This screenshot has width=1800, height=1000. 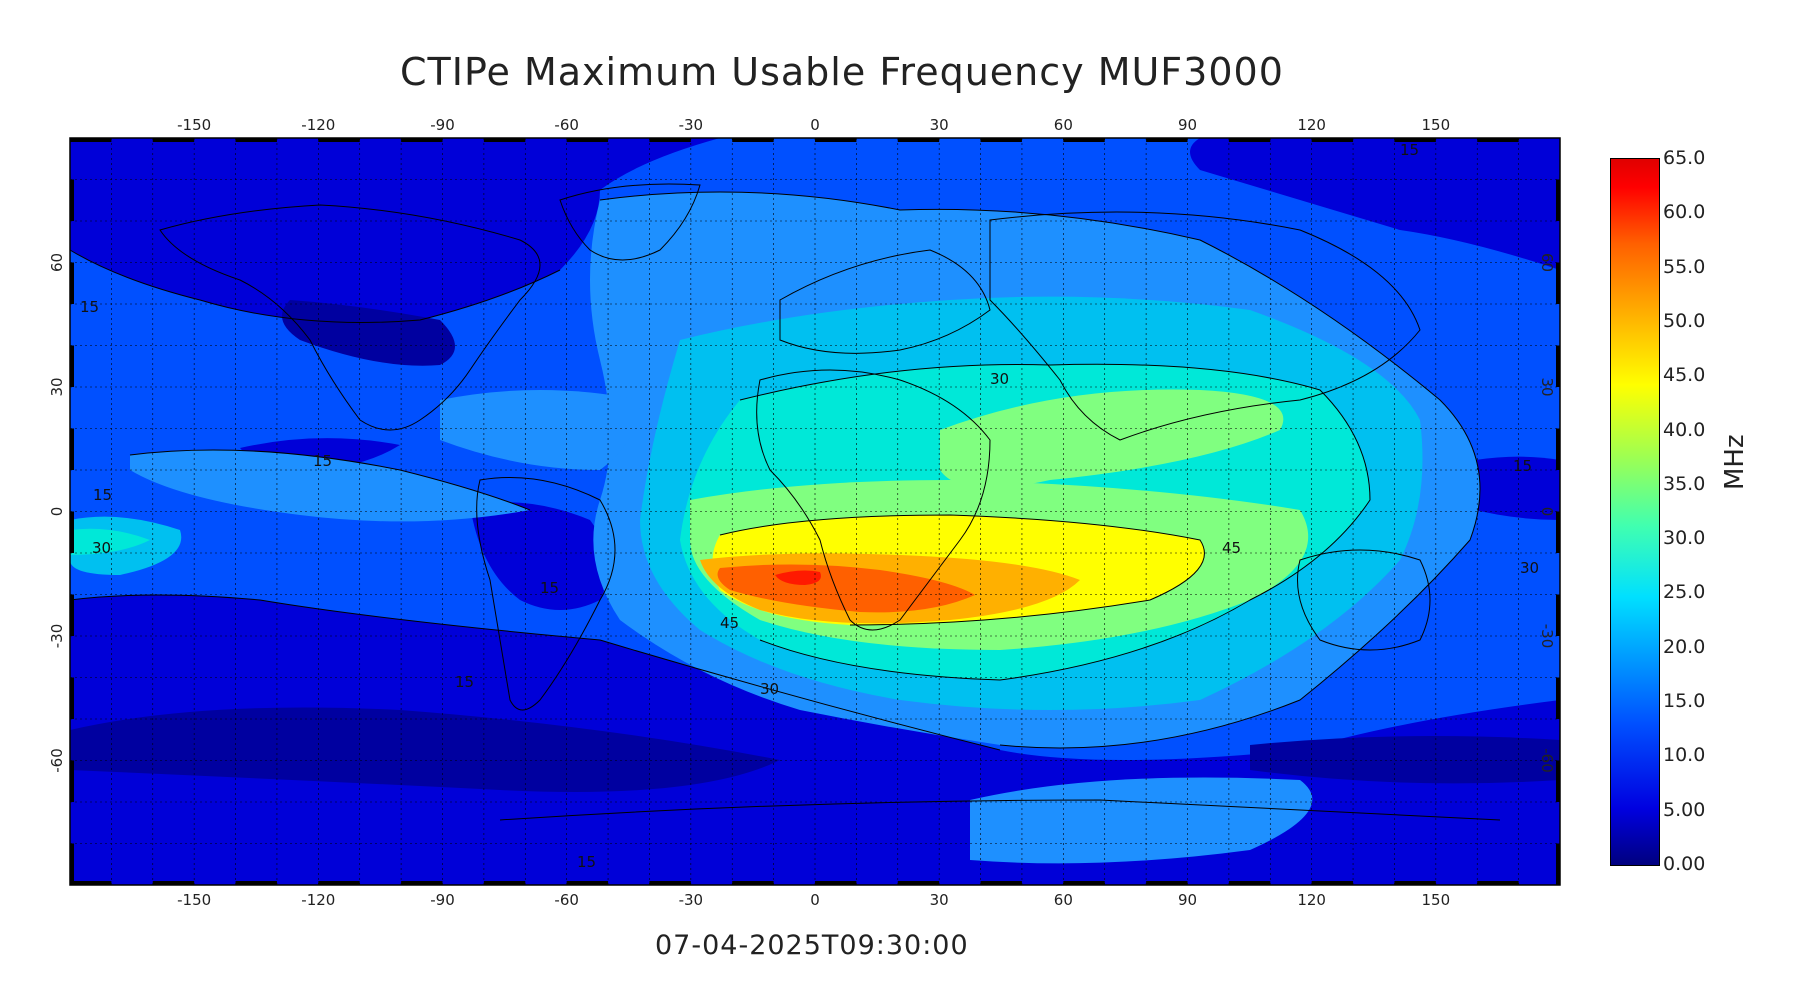 What do you see at coordinates (1684, 864) in the screenshot?
I see `colorbar-tick-label: 0.00` at bounding box center [1684, 864].